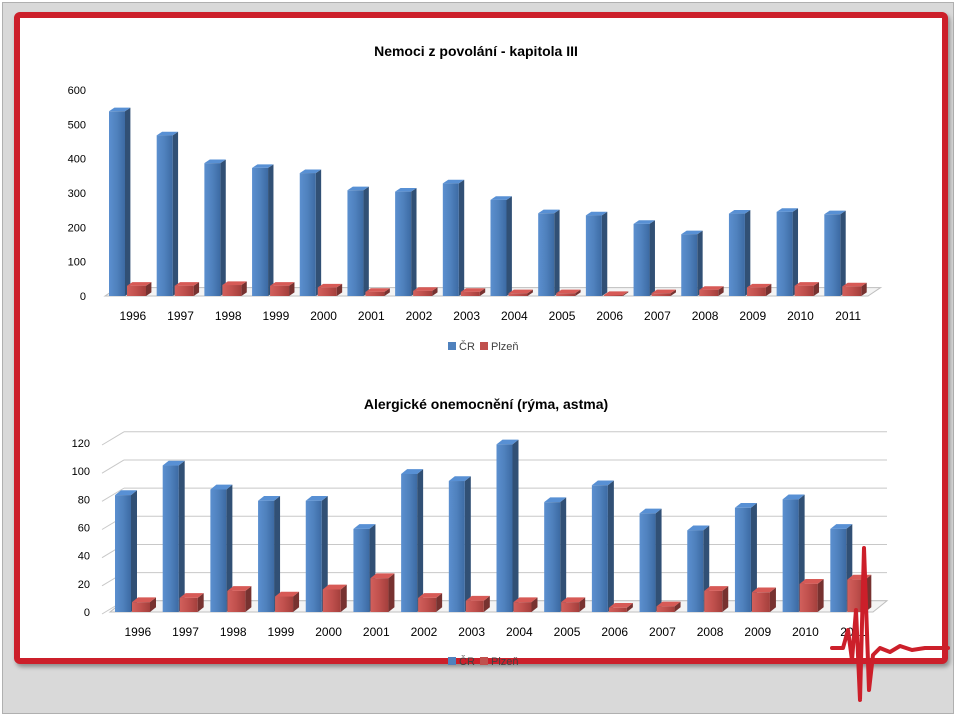  What do you see at coordinates (710, 632) in the screenshot?
I see `x-tick-label: 2008` at bounding box center [710, 632].